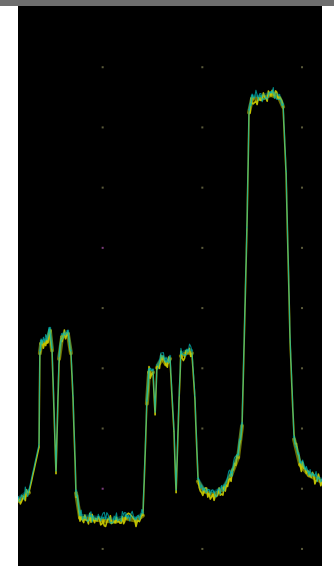  What do you see at coordinates (167, 3) in the screenshot?
I see `top-bar` at bounding box center [167, 3].